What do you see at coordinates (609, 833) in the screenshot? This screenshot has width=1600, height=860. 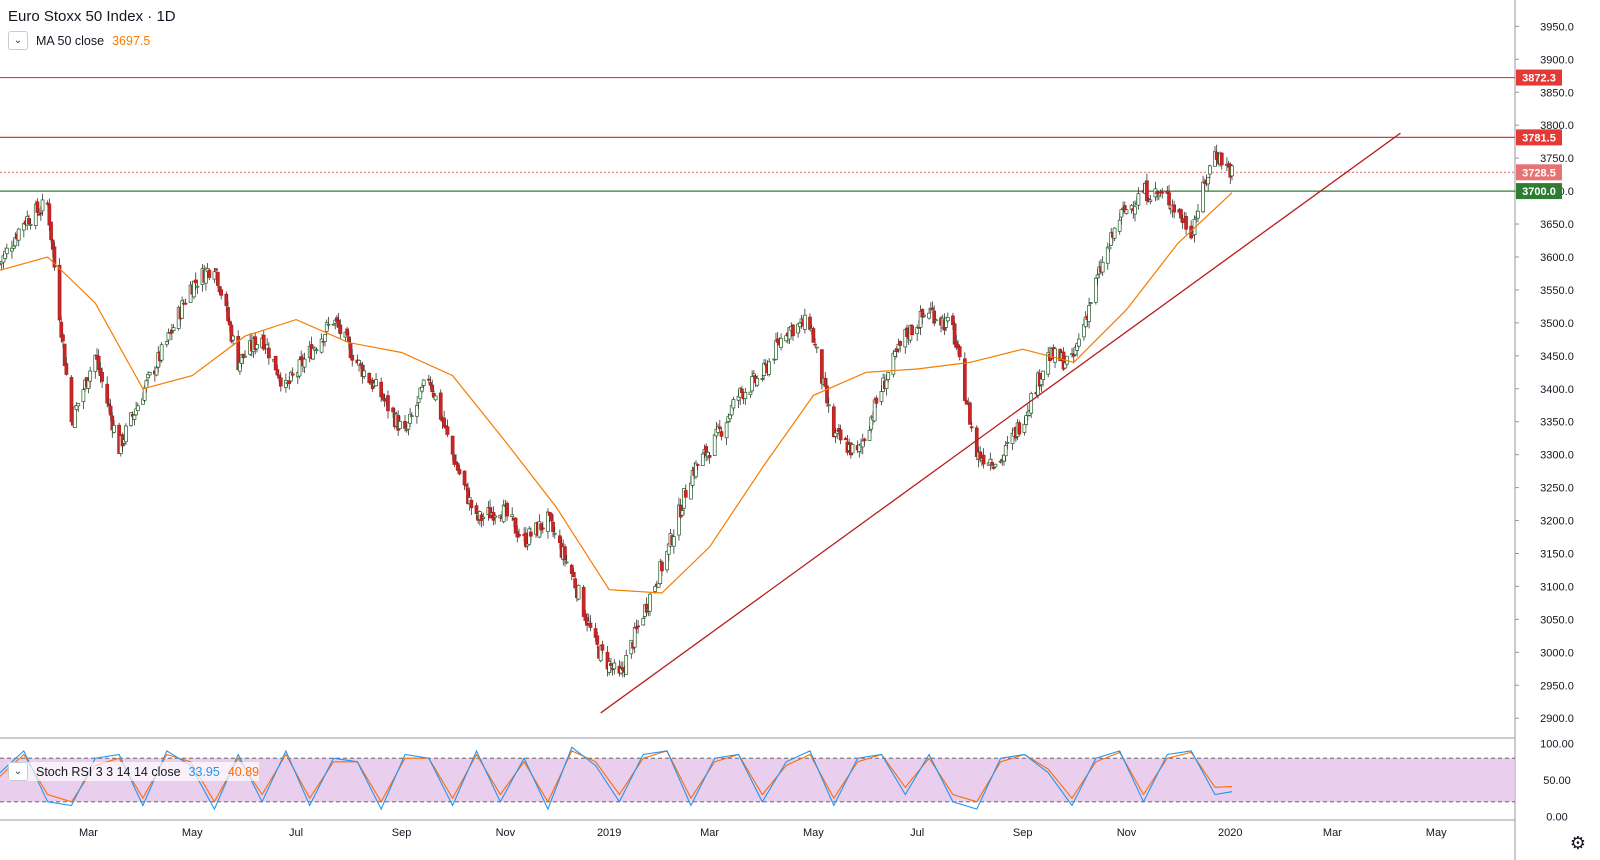 I see `time-tick-label: 2019` at bounding box center [609, 833].